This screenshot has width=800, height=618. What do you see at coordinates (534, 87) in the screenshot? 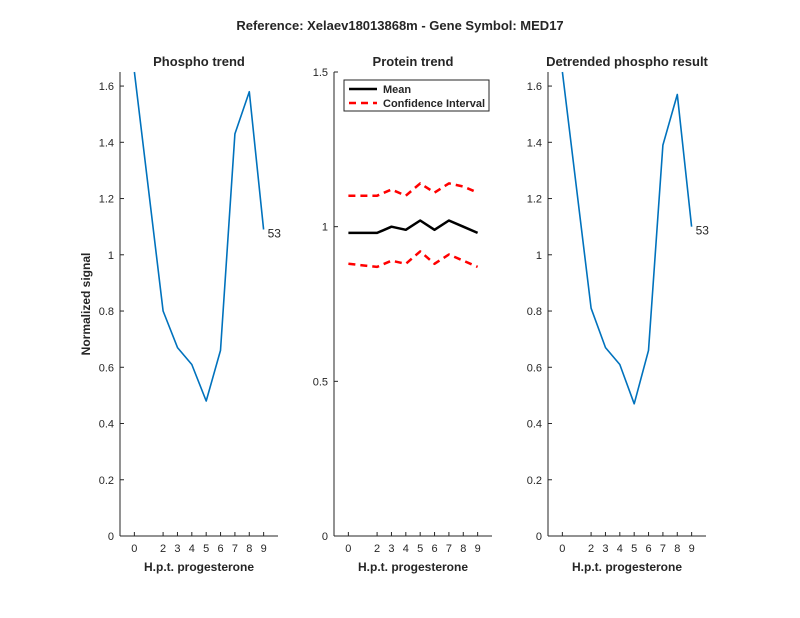
I see `detrended-phospho-y-tick-label: 1.6` at bounding box center [534, 87].